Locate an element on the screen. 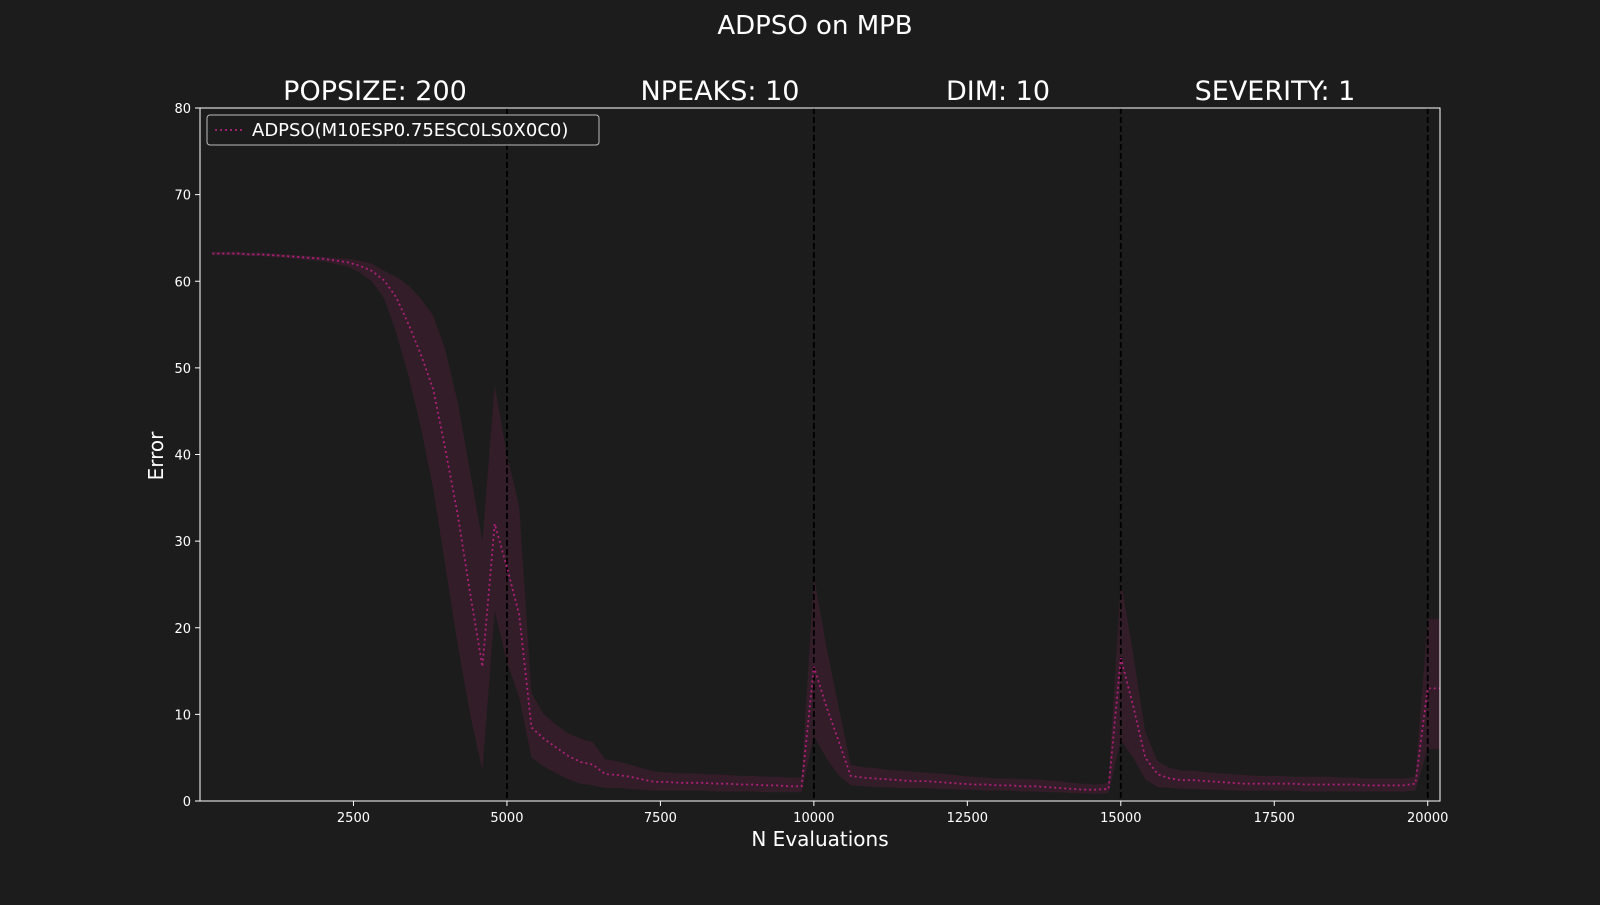 This screenshot has height=905, width=1600. y-tick-label: 20 is located at coordinates (182, 629).